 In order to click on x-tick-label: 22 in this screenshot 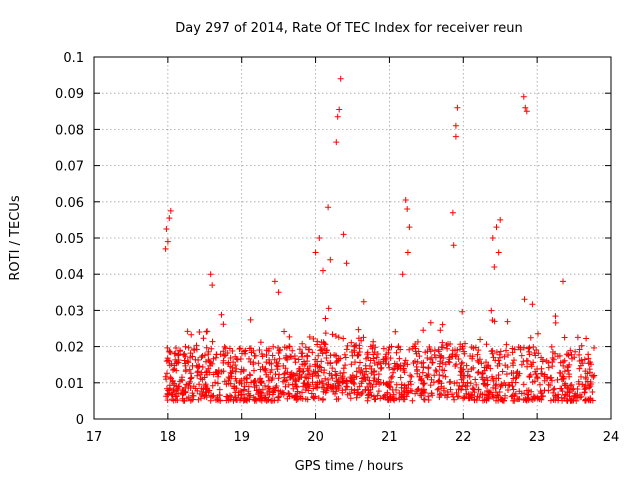, I will do `click(463, 437)`.